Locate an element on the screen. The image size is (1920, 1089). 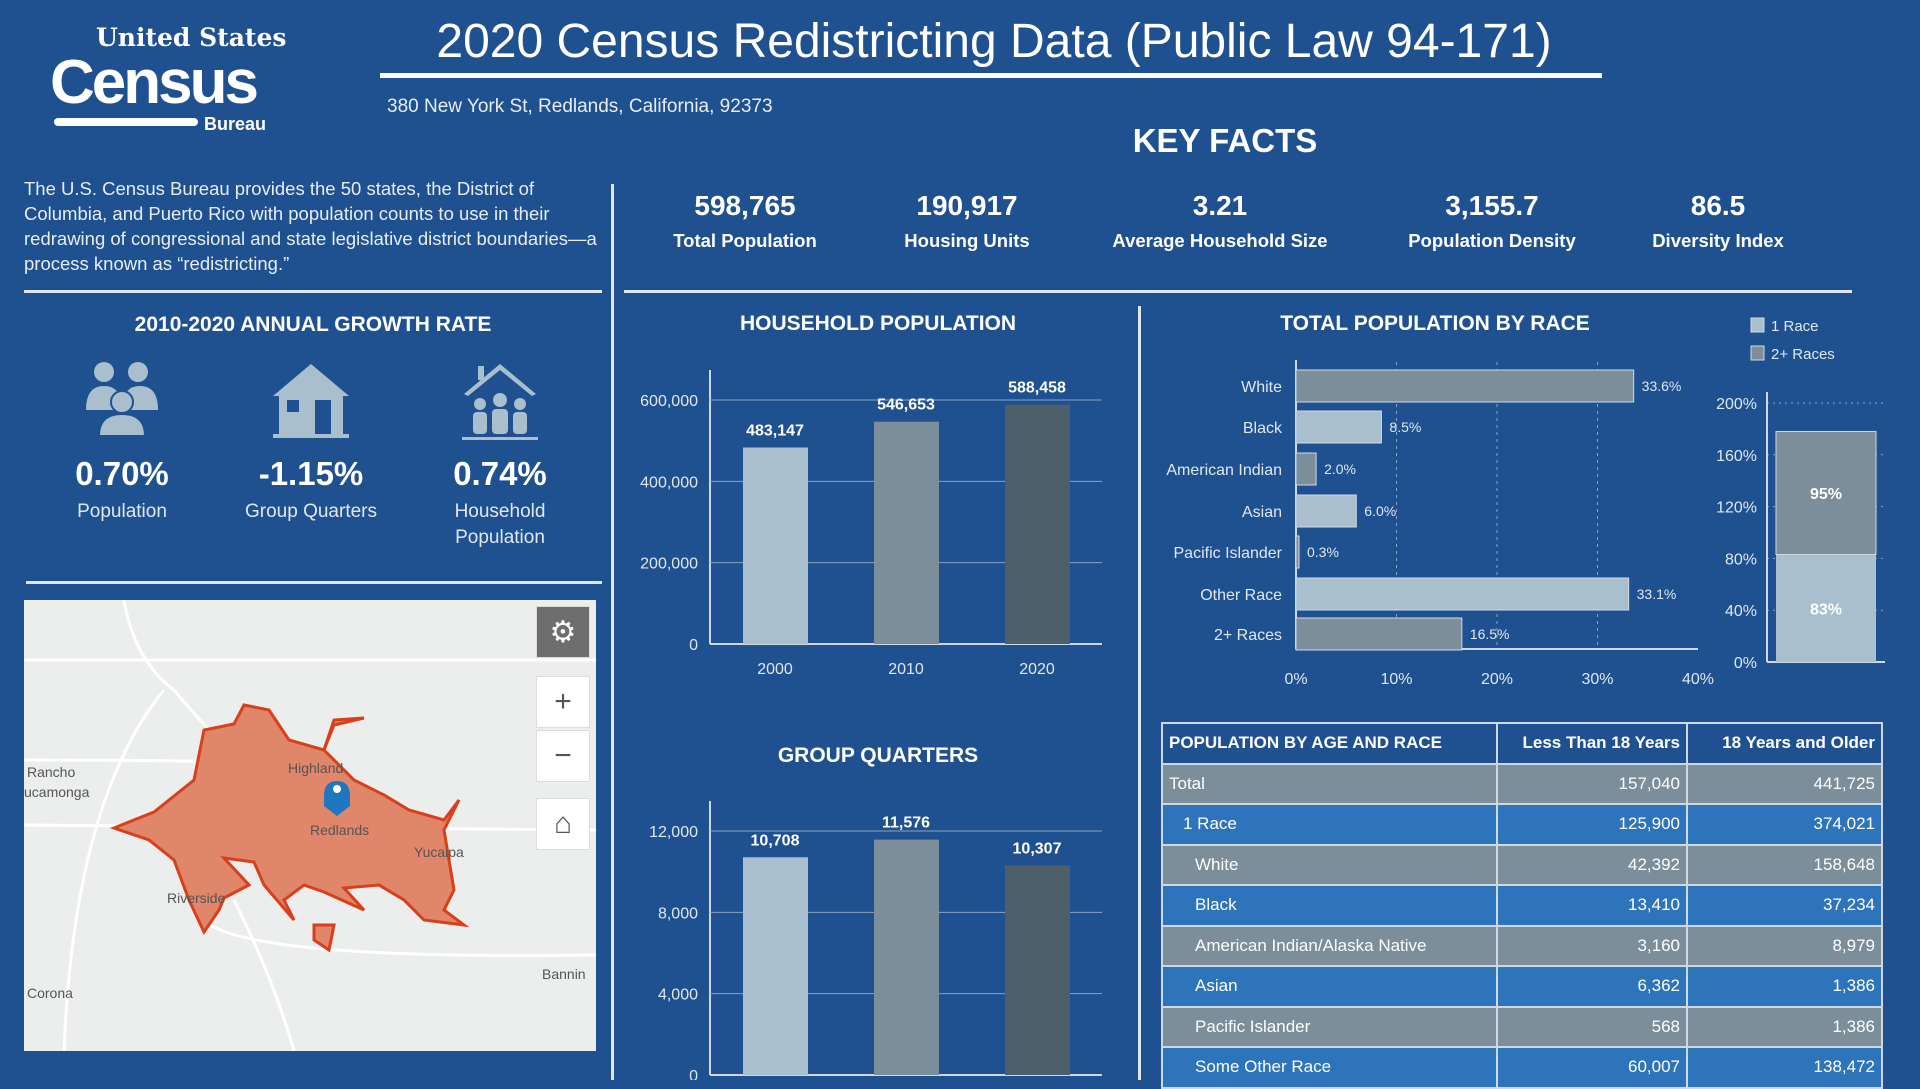
gear-icon: ⚙ is located at coordinates (563, 632).